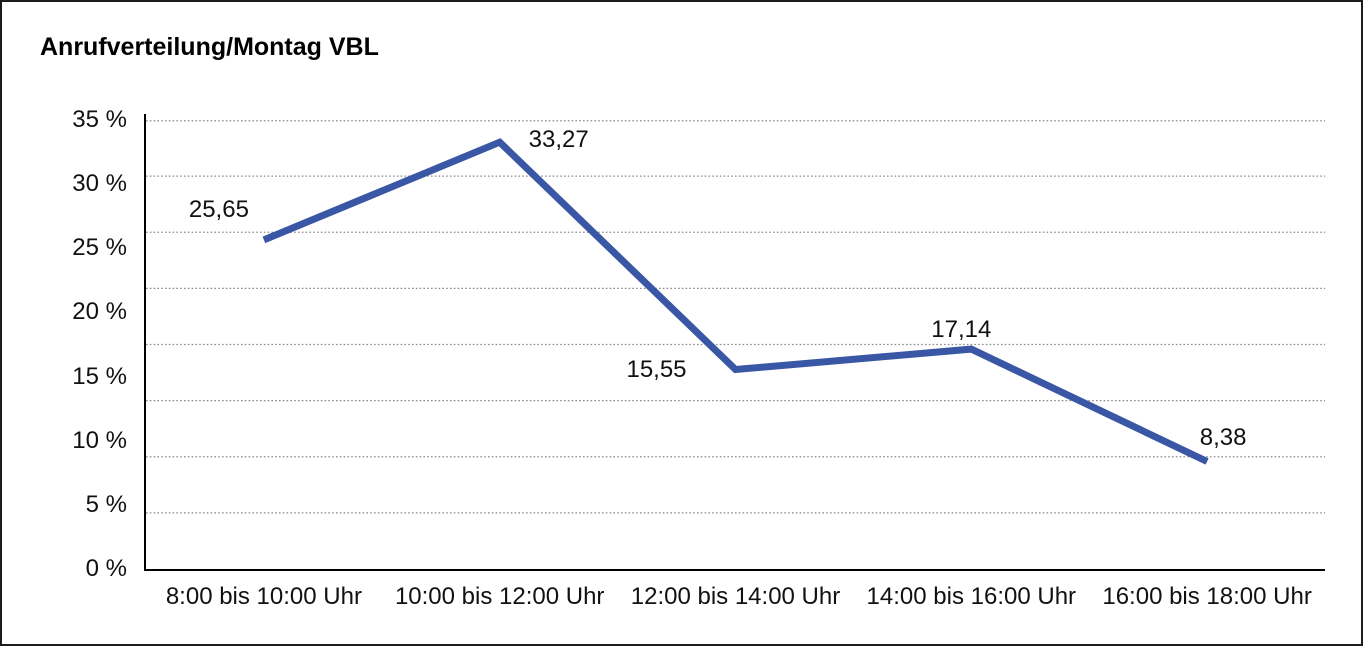 This screenshot has height=646, width=1363. Describe the element at coordinates (656, 369) in the screenshot. I see `data-point-label: 15,55` at that location.